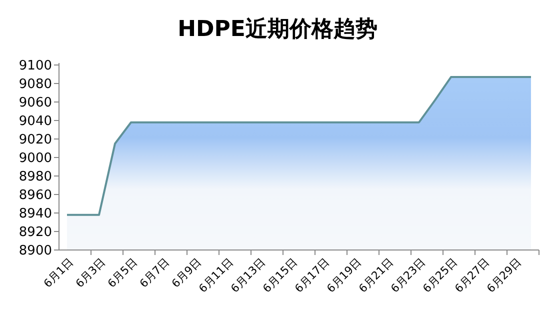 The width and height of the screenshot is (555, 316). What do you see at coordinates (154, 273) in the screenshot?
I see `x-tick-label: 6月7日` at bounding box center [154, 273].